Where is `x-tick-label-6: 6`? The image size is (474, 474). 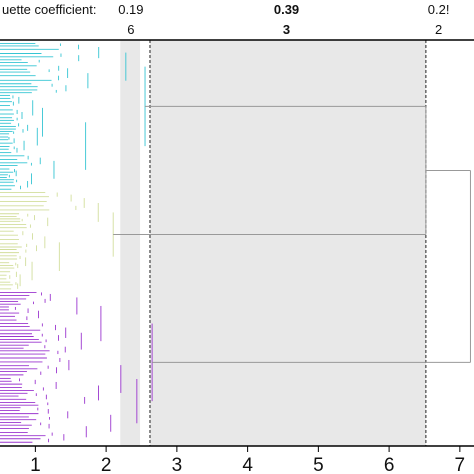 x-tick-label-6: 6 is located at coordinates (389, 464).